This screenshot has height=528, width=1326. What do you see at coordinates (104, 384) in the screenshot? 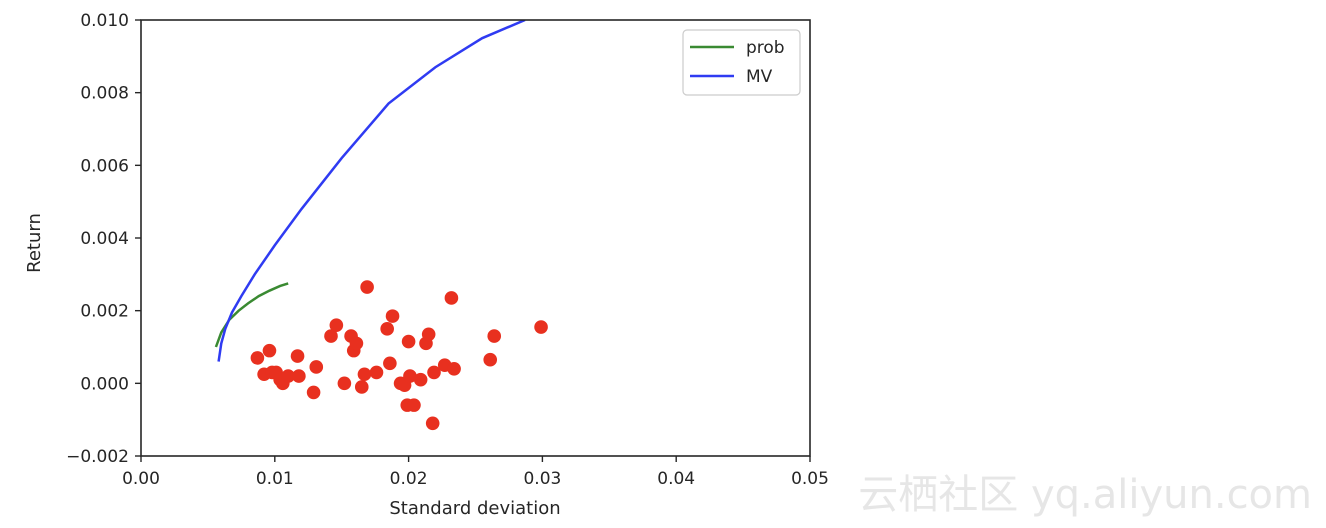
I see `y-tick-label-1: 0.000` at bounding box center [104, 384].